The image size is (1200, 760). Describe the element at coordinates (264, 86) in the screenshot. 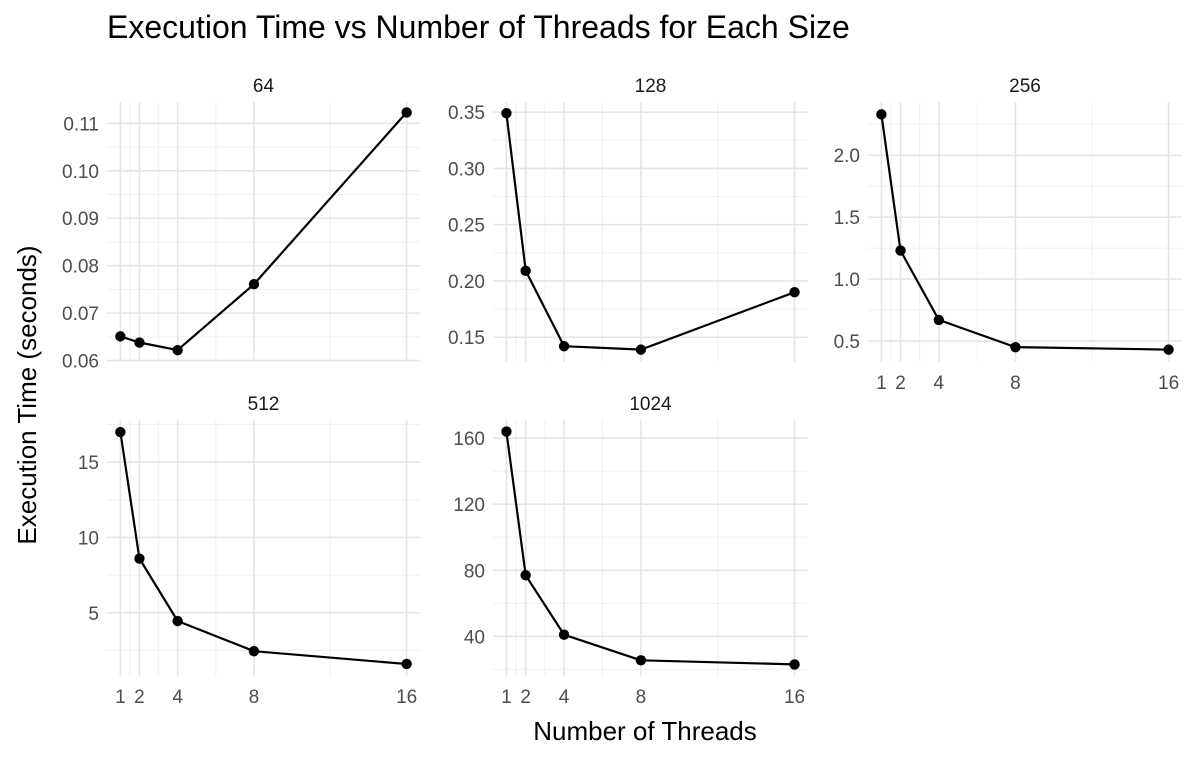

I see `panel-strip-label: 64` at that location.